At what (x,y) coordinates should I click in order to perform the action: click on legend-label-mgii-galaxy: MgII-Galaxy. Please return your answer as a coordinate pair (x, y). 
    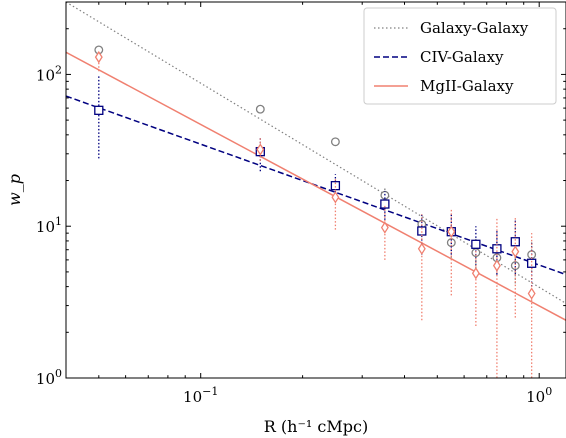
    Looking at the image, I should click on (467, 86).